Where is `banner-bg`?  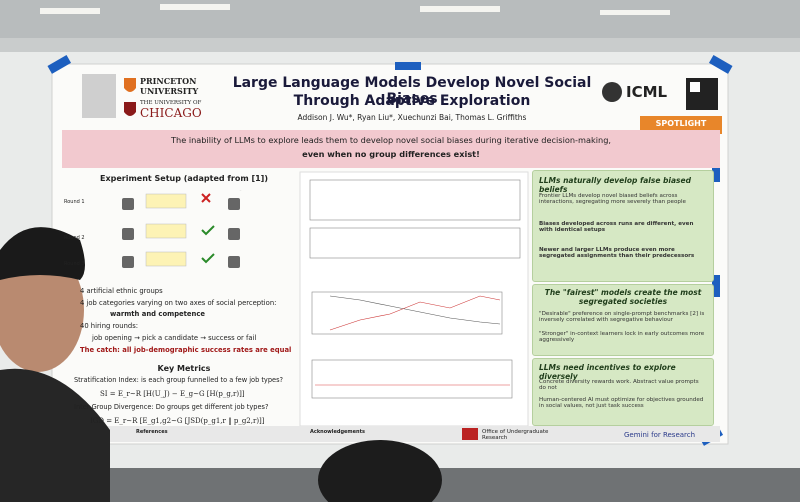
banner-bg is located at coordinates (391, 149).